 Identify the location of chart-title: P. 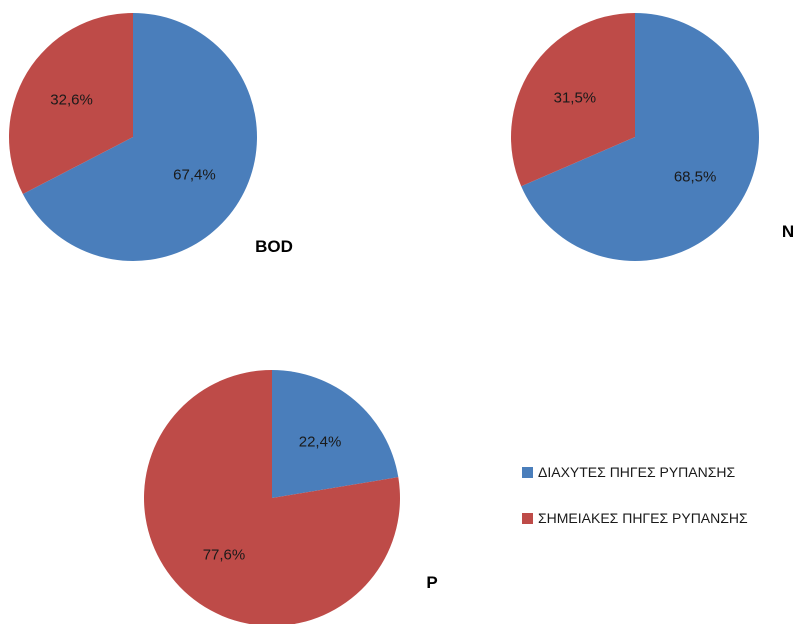
(431, 582).